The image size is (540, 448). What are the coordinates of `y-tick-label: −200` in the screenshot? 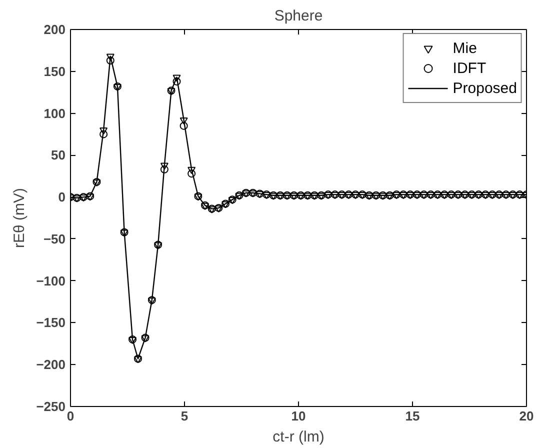 It's located at (51, 364).